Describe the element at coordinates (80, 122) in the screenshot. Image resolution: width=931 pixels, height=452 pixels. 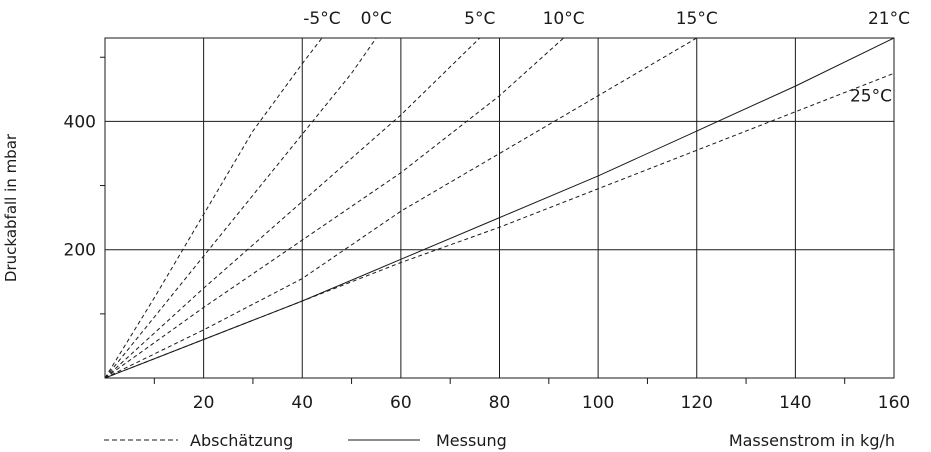
I see `y-tick-label: 400` at that location.